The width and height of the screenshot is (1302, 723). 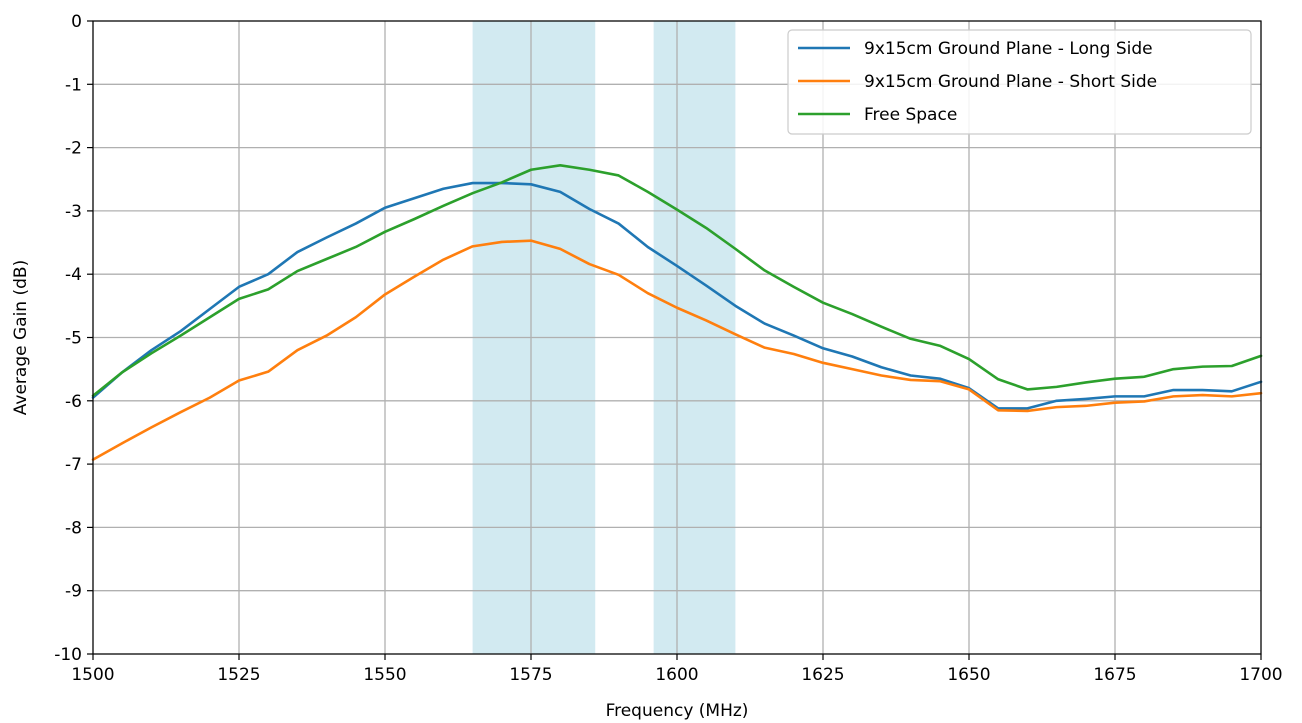 What do you see at coordinates (677, 711) in the screenshot?
I see `x-axis-label: Frequency (MHz)` at bounding box center [677, 711].